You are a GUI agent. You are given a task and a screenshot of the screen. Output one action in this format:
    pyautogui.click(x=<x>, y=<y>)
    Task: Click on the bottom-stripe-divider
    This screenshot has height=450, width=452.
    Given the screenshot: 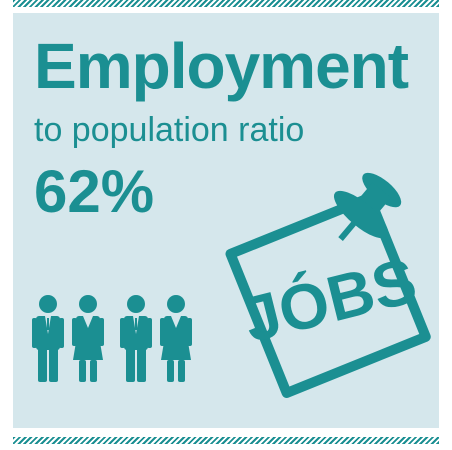 What is the action you would take?
    pyautogui.click(x=226, y=440)
    